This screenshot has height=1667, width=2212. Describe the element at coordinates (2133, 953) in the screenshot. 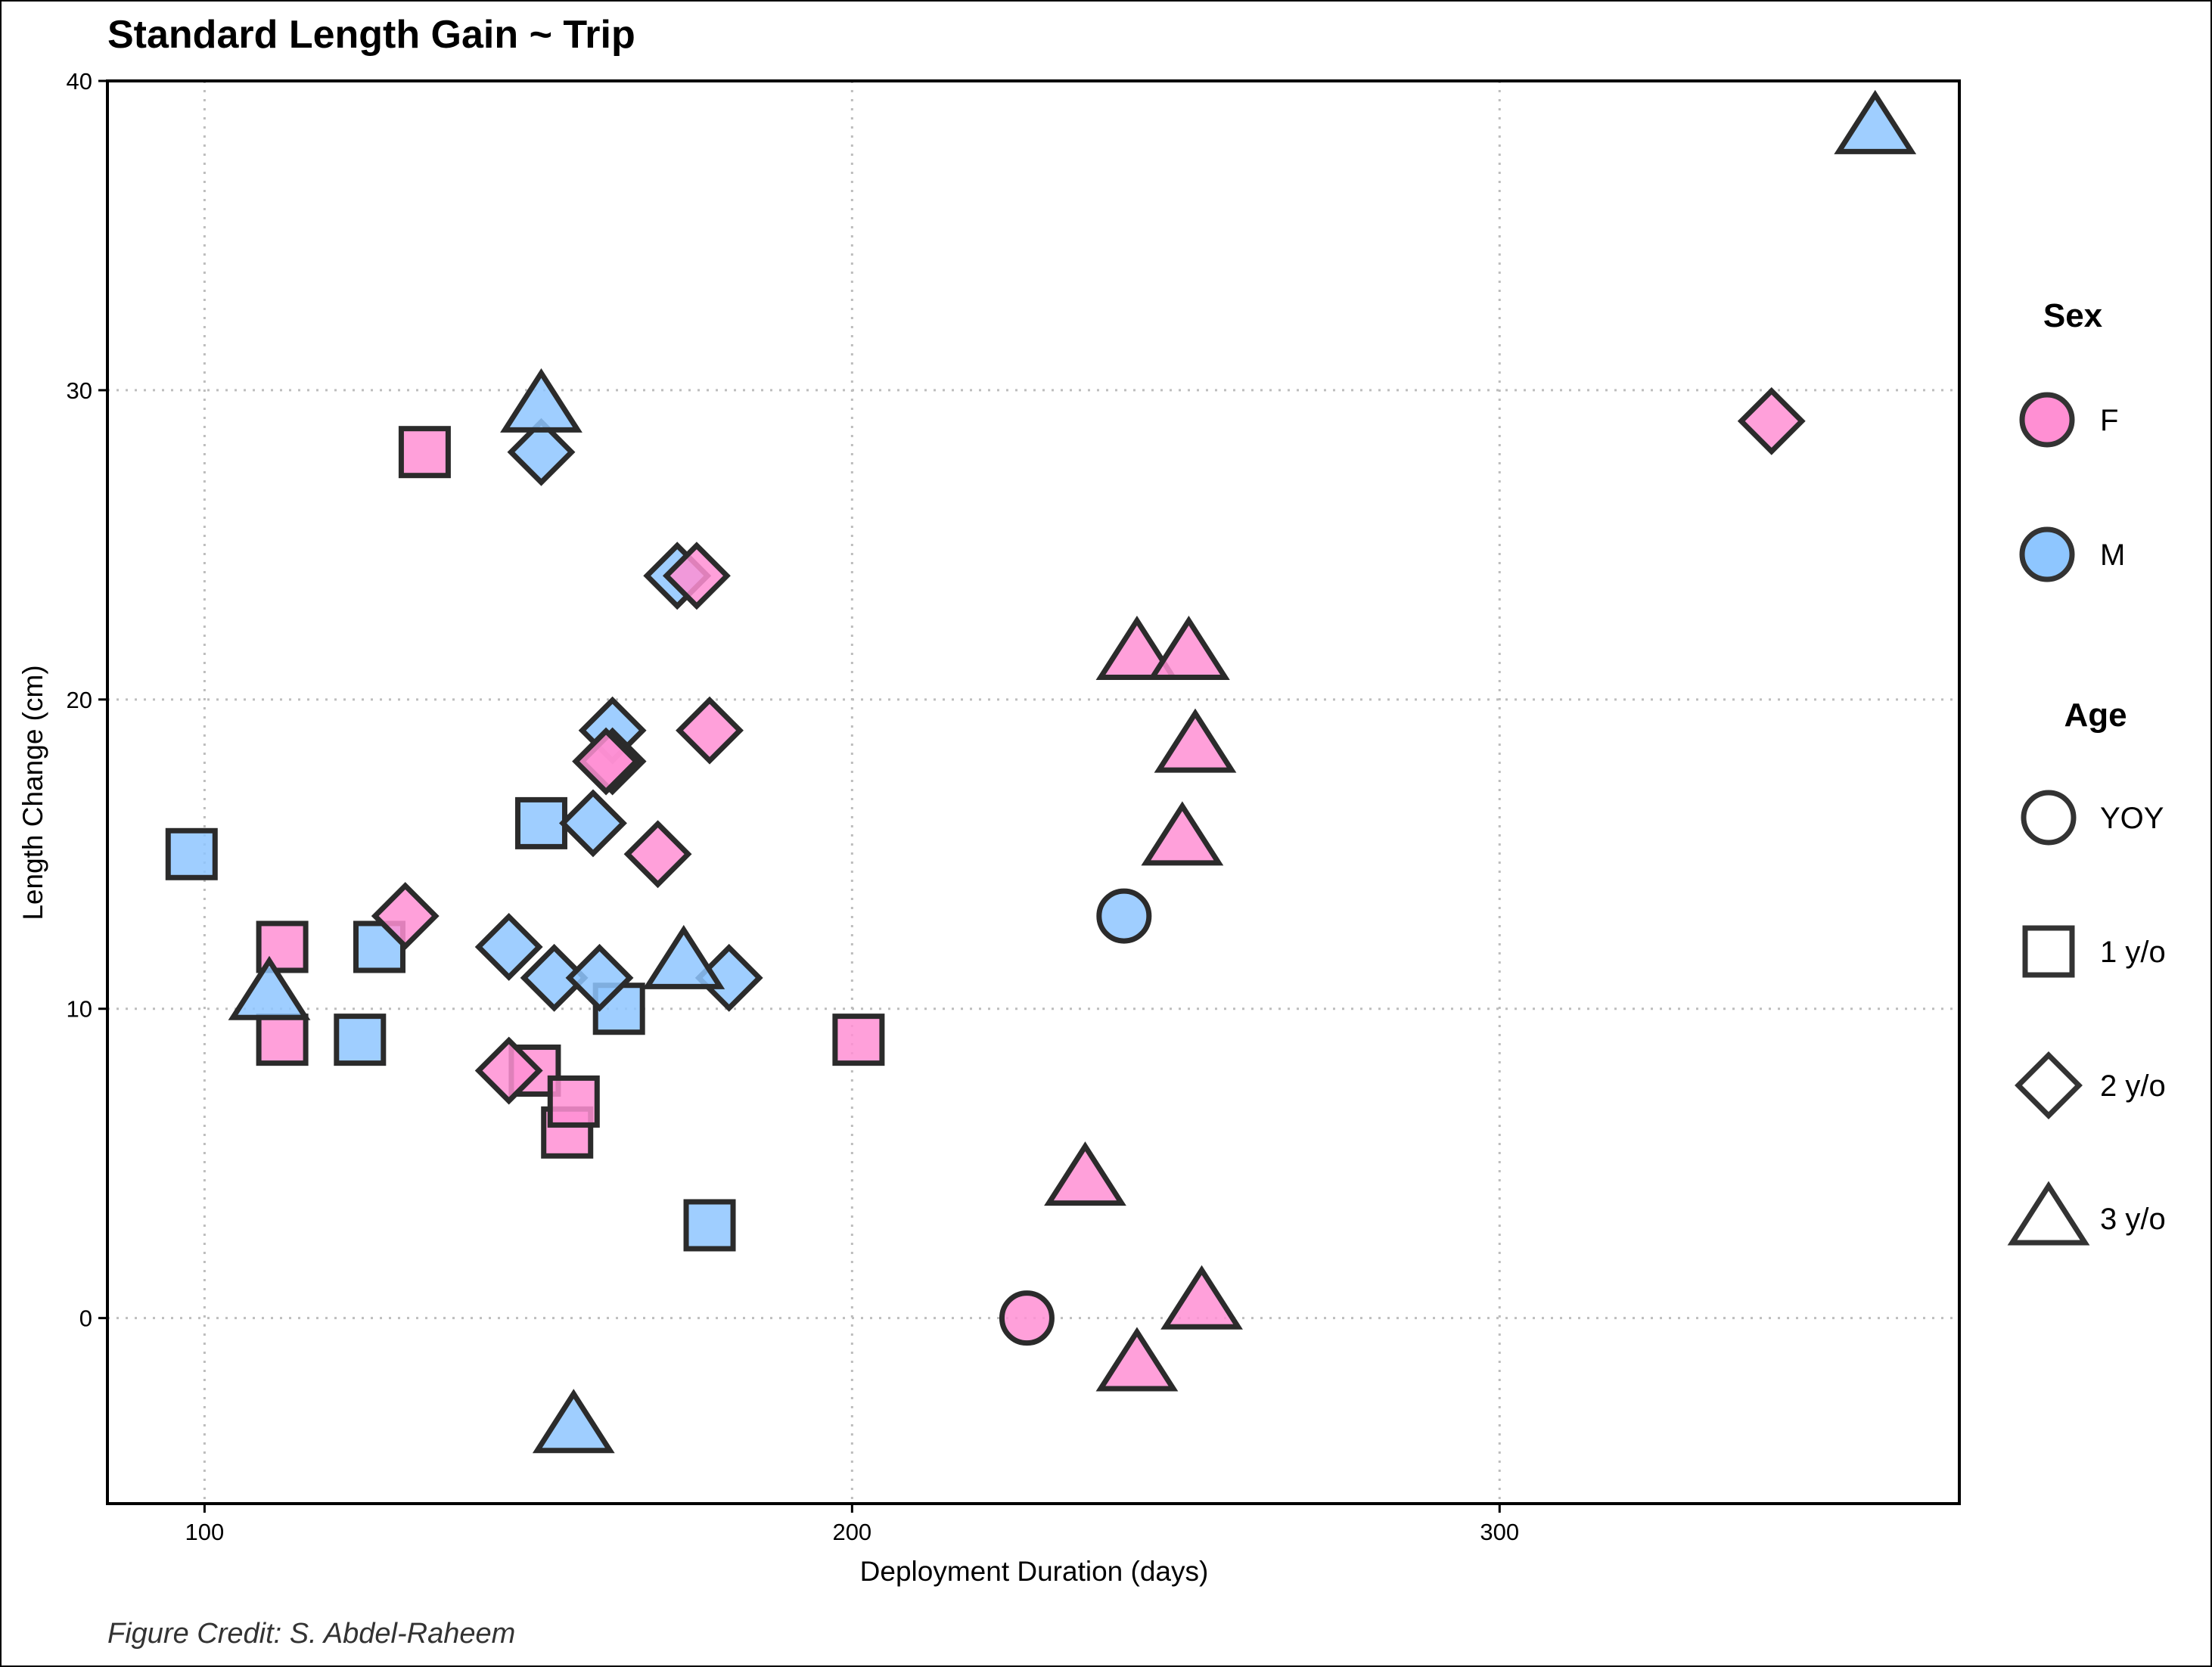

I see `legend-label-age: 1 y/o` at that location.